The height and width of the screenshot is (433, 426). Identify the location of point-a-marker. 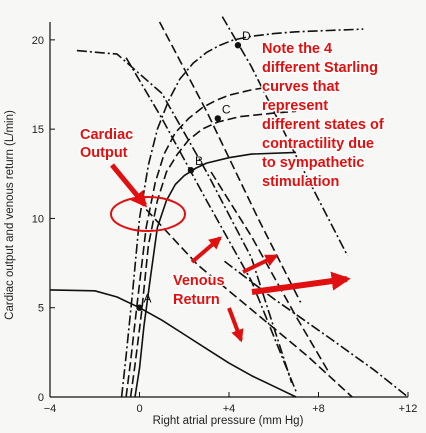
(139, 307).